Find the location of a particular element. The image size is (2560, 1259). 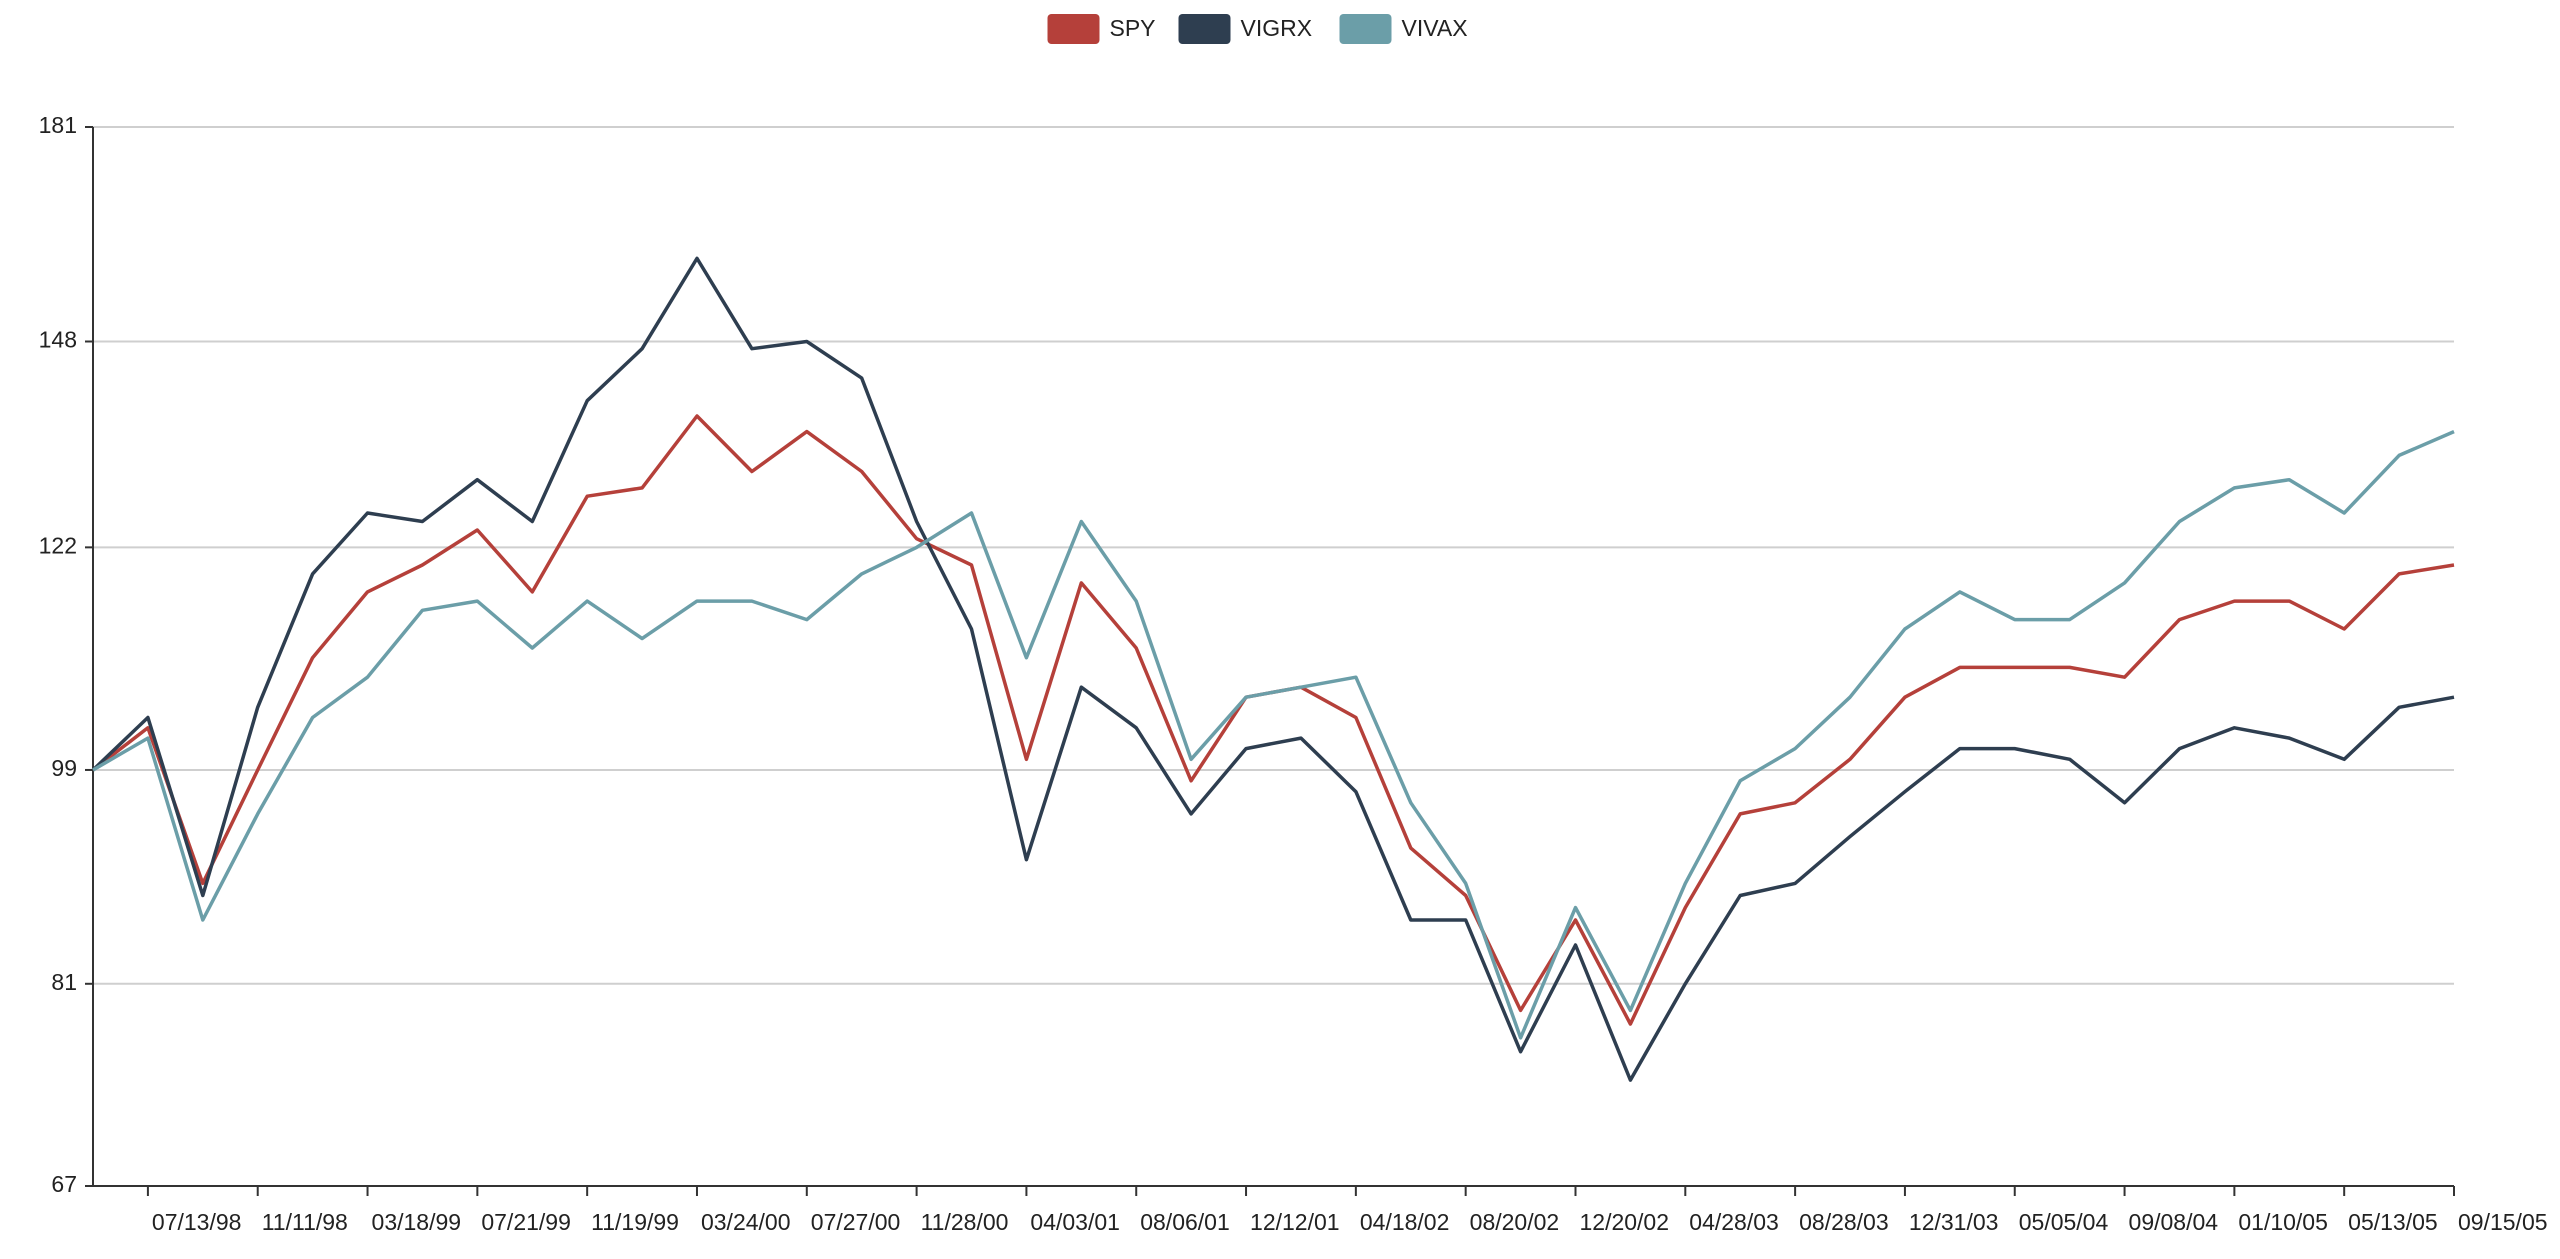

x-tick-label: 07/21/99 is located at coordinates (526, 1222).